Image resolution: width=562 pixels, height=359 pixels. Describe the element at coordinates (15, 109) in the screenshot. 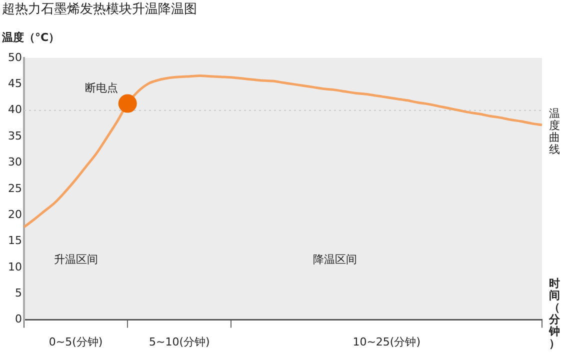

I see `y-tick-label: 40` at that location.